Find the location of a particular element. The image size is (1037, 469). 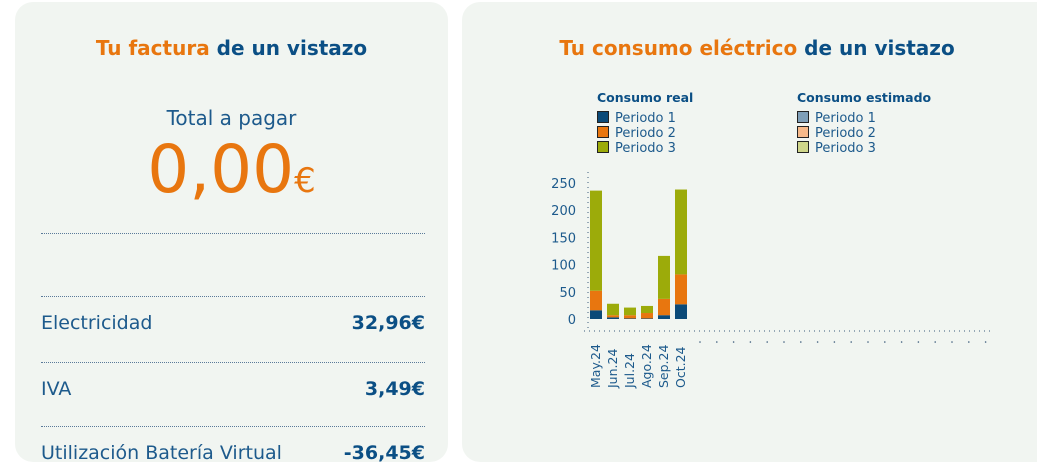

consumption-title: Tu consumo eléctrico de un vistazo is located at coordinates (757, 48).